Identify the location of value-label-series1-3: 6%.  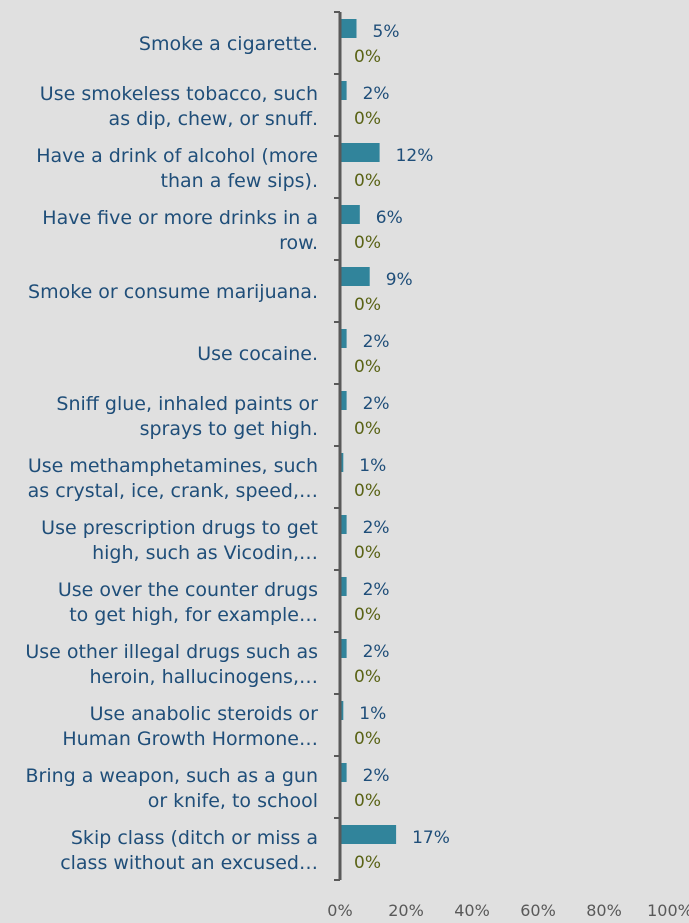
(389, 218).